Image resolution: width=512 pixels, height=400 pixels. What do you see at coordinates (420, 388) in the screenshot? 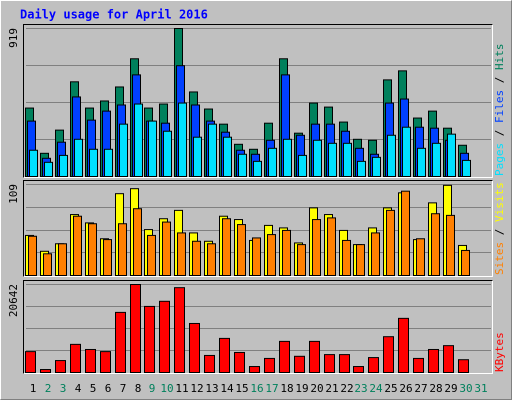
I see `x-tick-label: 27` at bounding box center [420, 388].